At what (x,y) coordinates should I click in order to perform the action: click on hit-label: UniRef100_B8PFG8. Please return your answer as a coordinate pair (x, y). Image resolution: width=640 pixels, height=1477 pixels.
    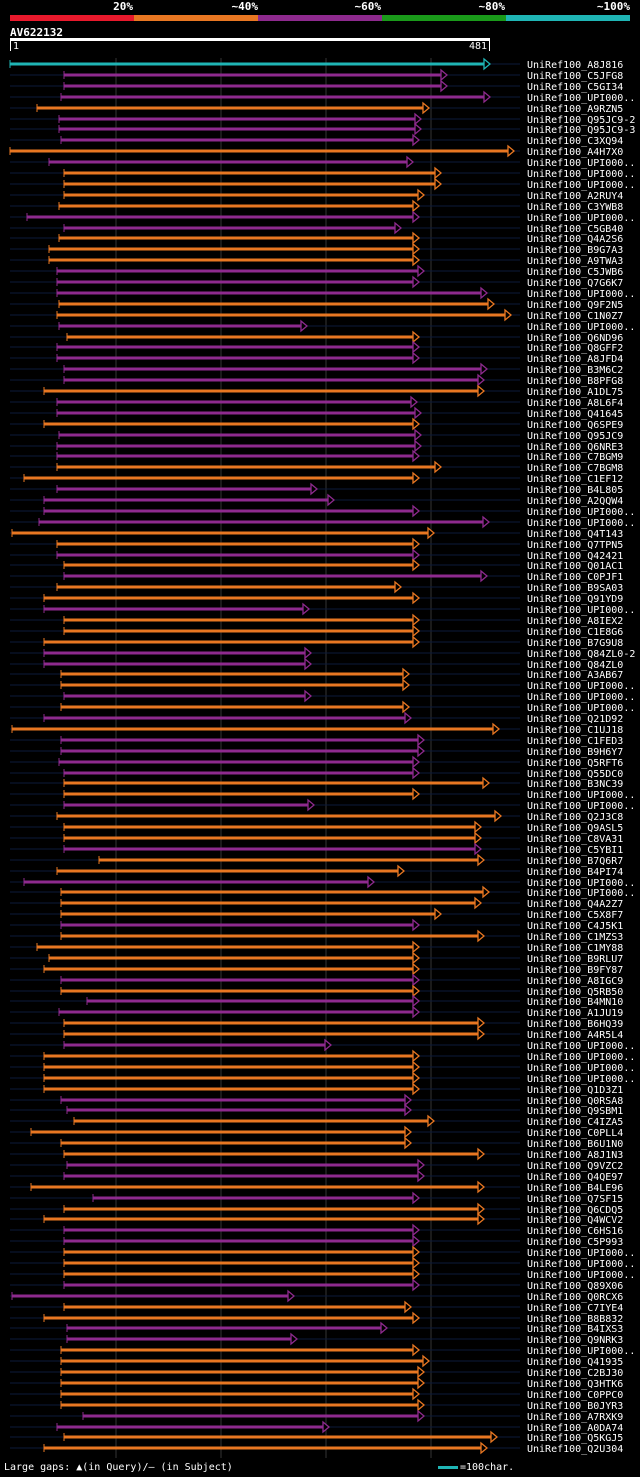
    Looking at the image, I should click on (575, 381).